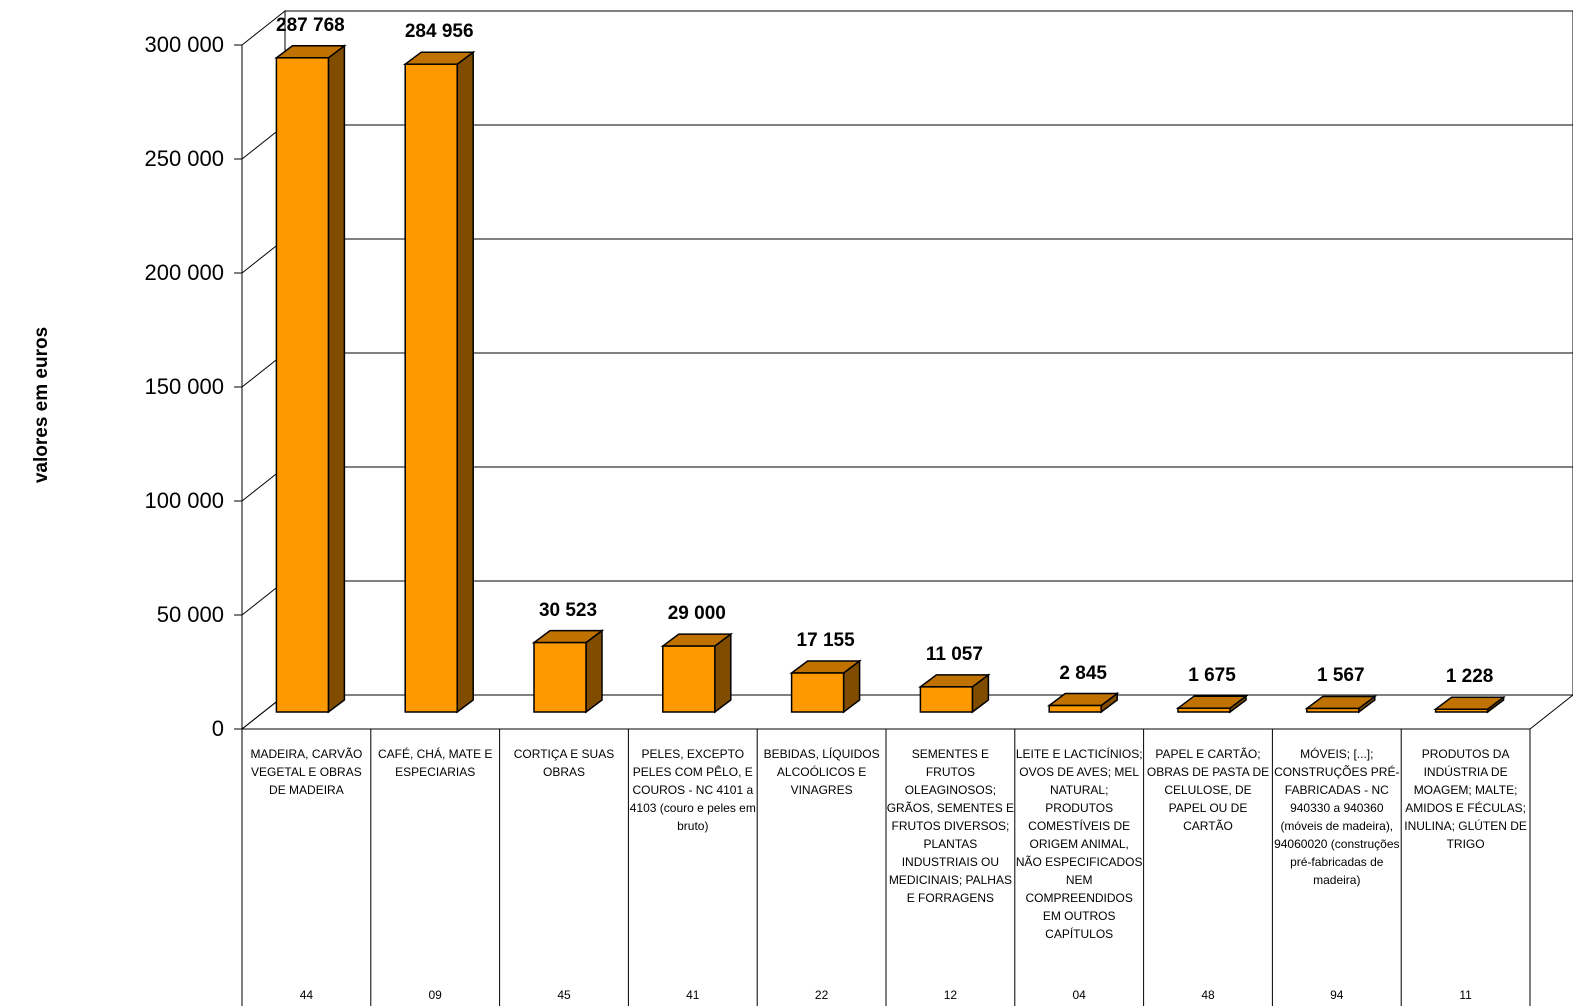 The height and width of the screenshot is (1006, 1573). Describe the element at coordinates (826, 641) in the screenshot. I see `value-label: 17 155` at that location.